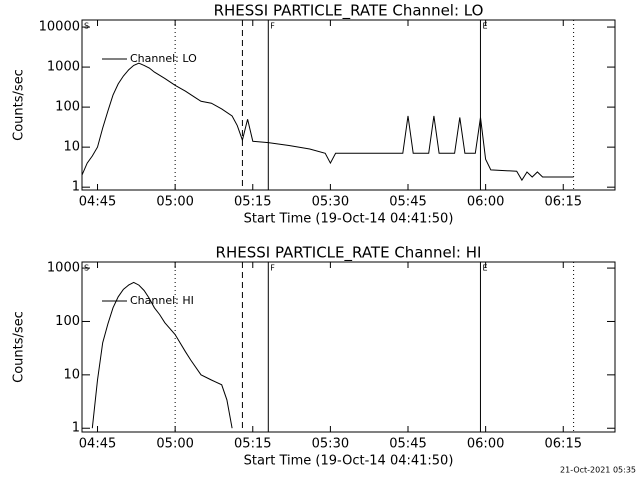 Image resolution: width=640 pixels, height=480 pixels. What do you see at coordinates (349, 11) in the screenshot?
I see `chart-title: RHESSI PARTICLE_RATE Channel: LO` at bounding box center [349, 11].